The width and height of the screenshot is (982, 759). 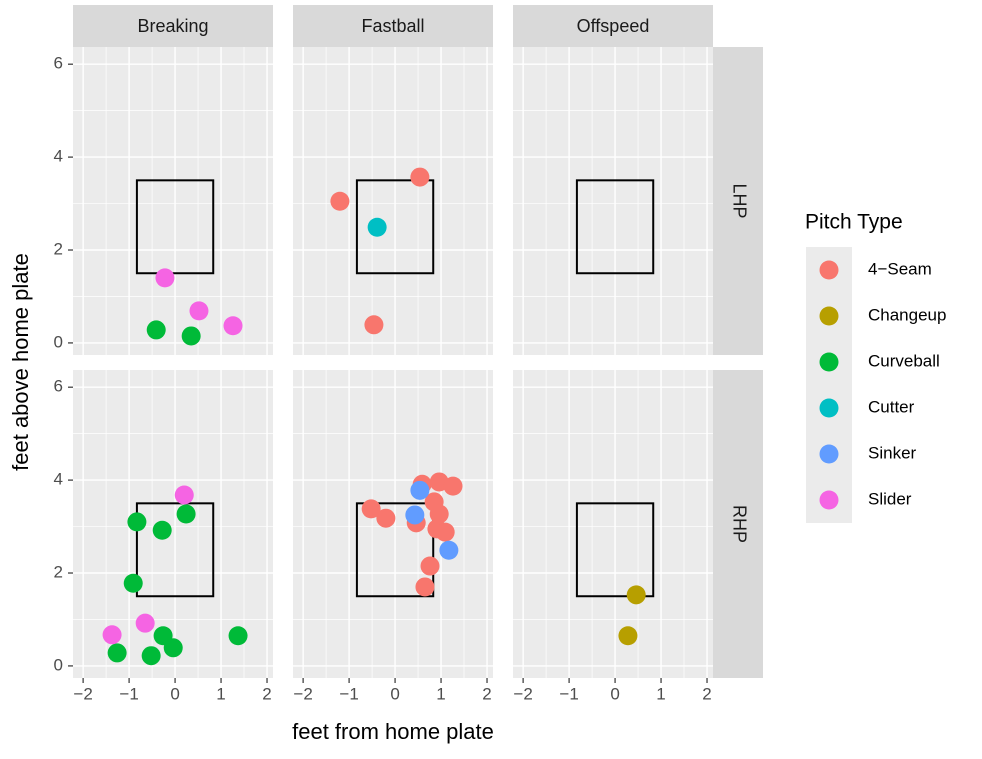 I want to click on legend-label: Slider, so click(x=890, y=498).